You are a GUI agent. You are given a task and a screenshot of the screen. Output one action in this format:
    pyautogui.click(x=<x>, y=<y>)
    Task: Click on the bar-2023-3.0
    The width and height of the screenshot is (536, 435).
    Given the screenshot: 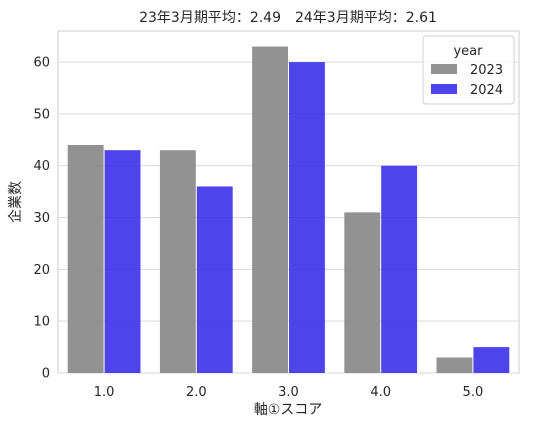 What is the action you would take?
    pyautogui.click(x=270, y=209)
    